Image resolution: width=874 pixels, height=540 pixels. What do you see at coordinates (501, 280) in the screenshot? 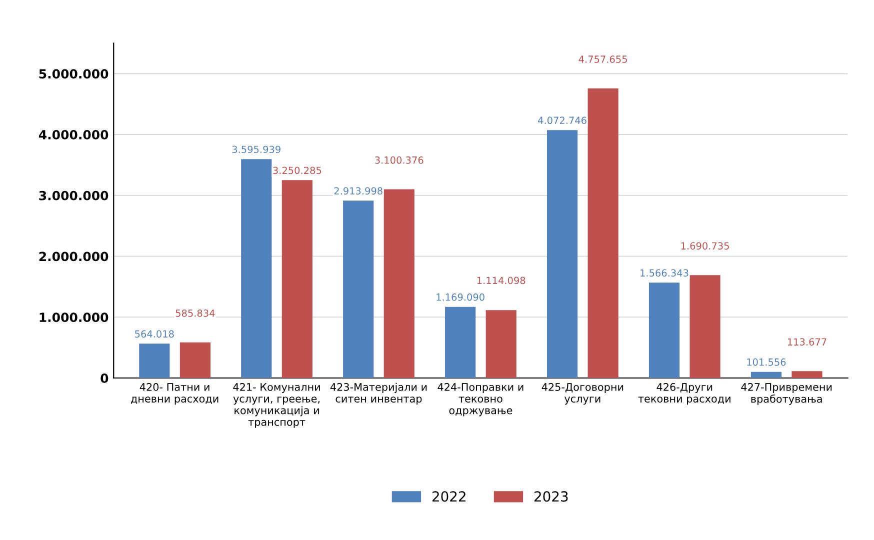
I see `data-label: 1.114.098` at bounding box center [501, 280].